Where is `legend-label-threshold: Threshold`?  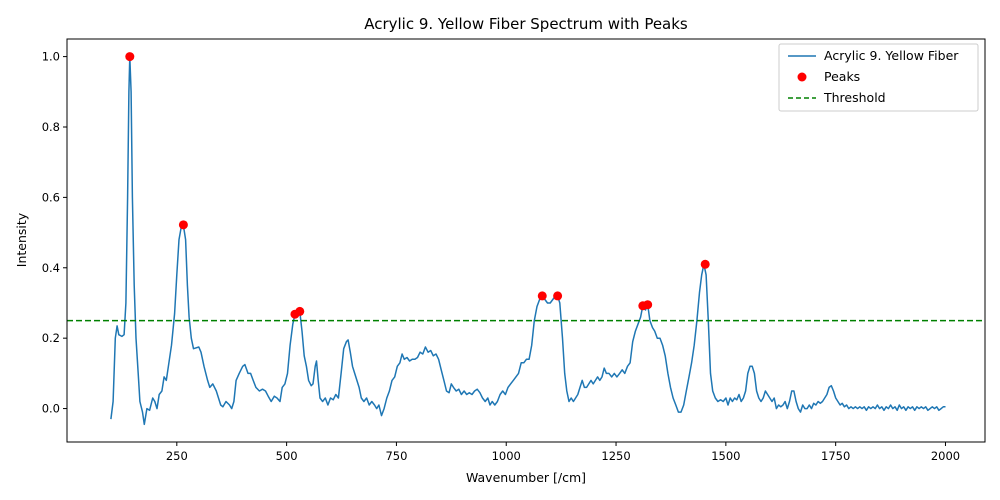 legend-label-threshold: Threshold is located at coordinates (854, 97).